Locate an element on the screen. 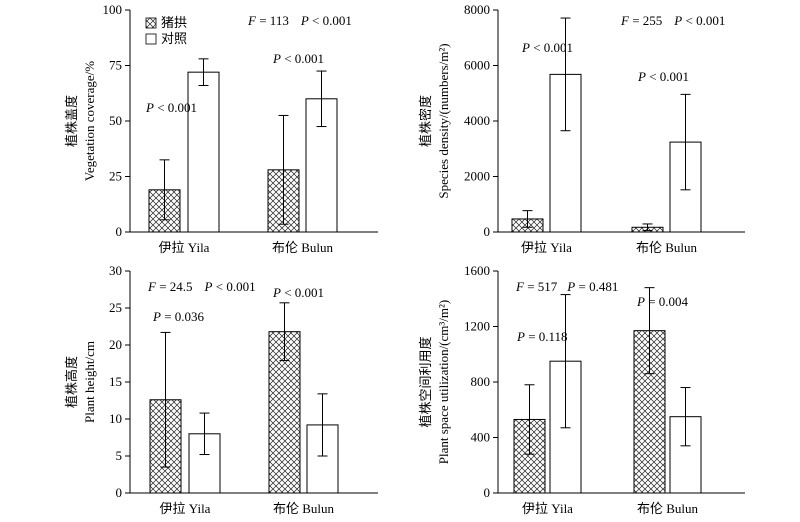  y-tick-label: 10 is located at coordinates (115, 418).